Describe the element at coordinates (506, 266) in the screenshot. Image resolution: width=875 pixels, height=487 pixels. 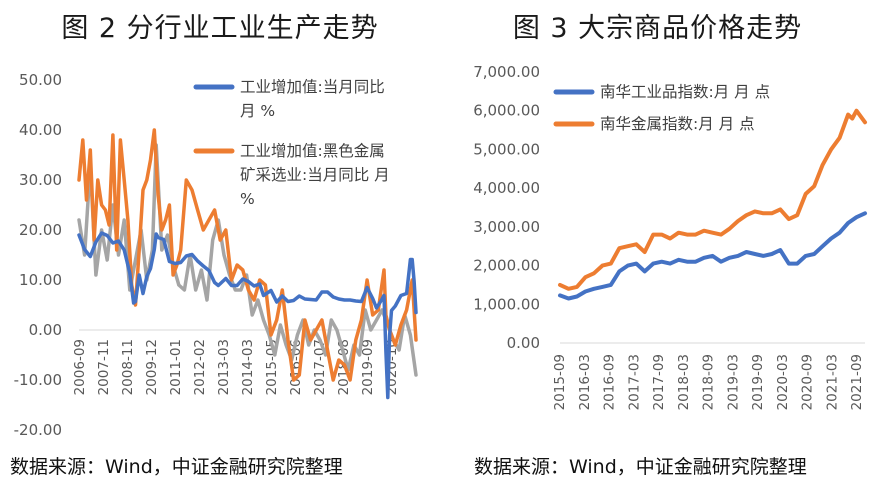
I see `right-y-tick: 2,000.00` at that location.